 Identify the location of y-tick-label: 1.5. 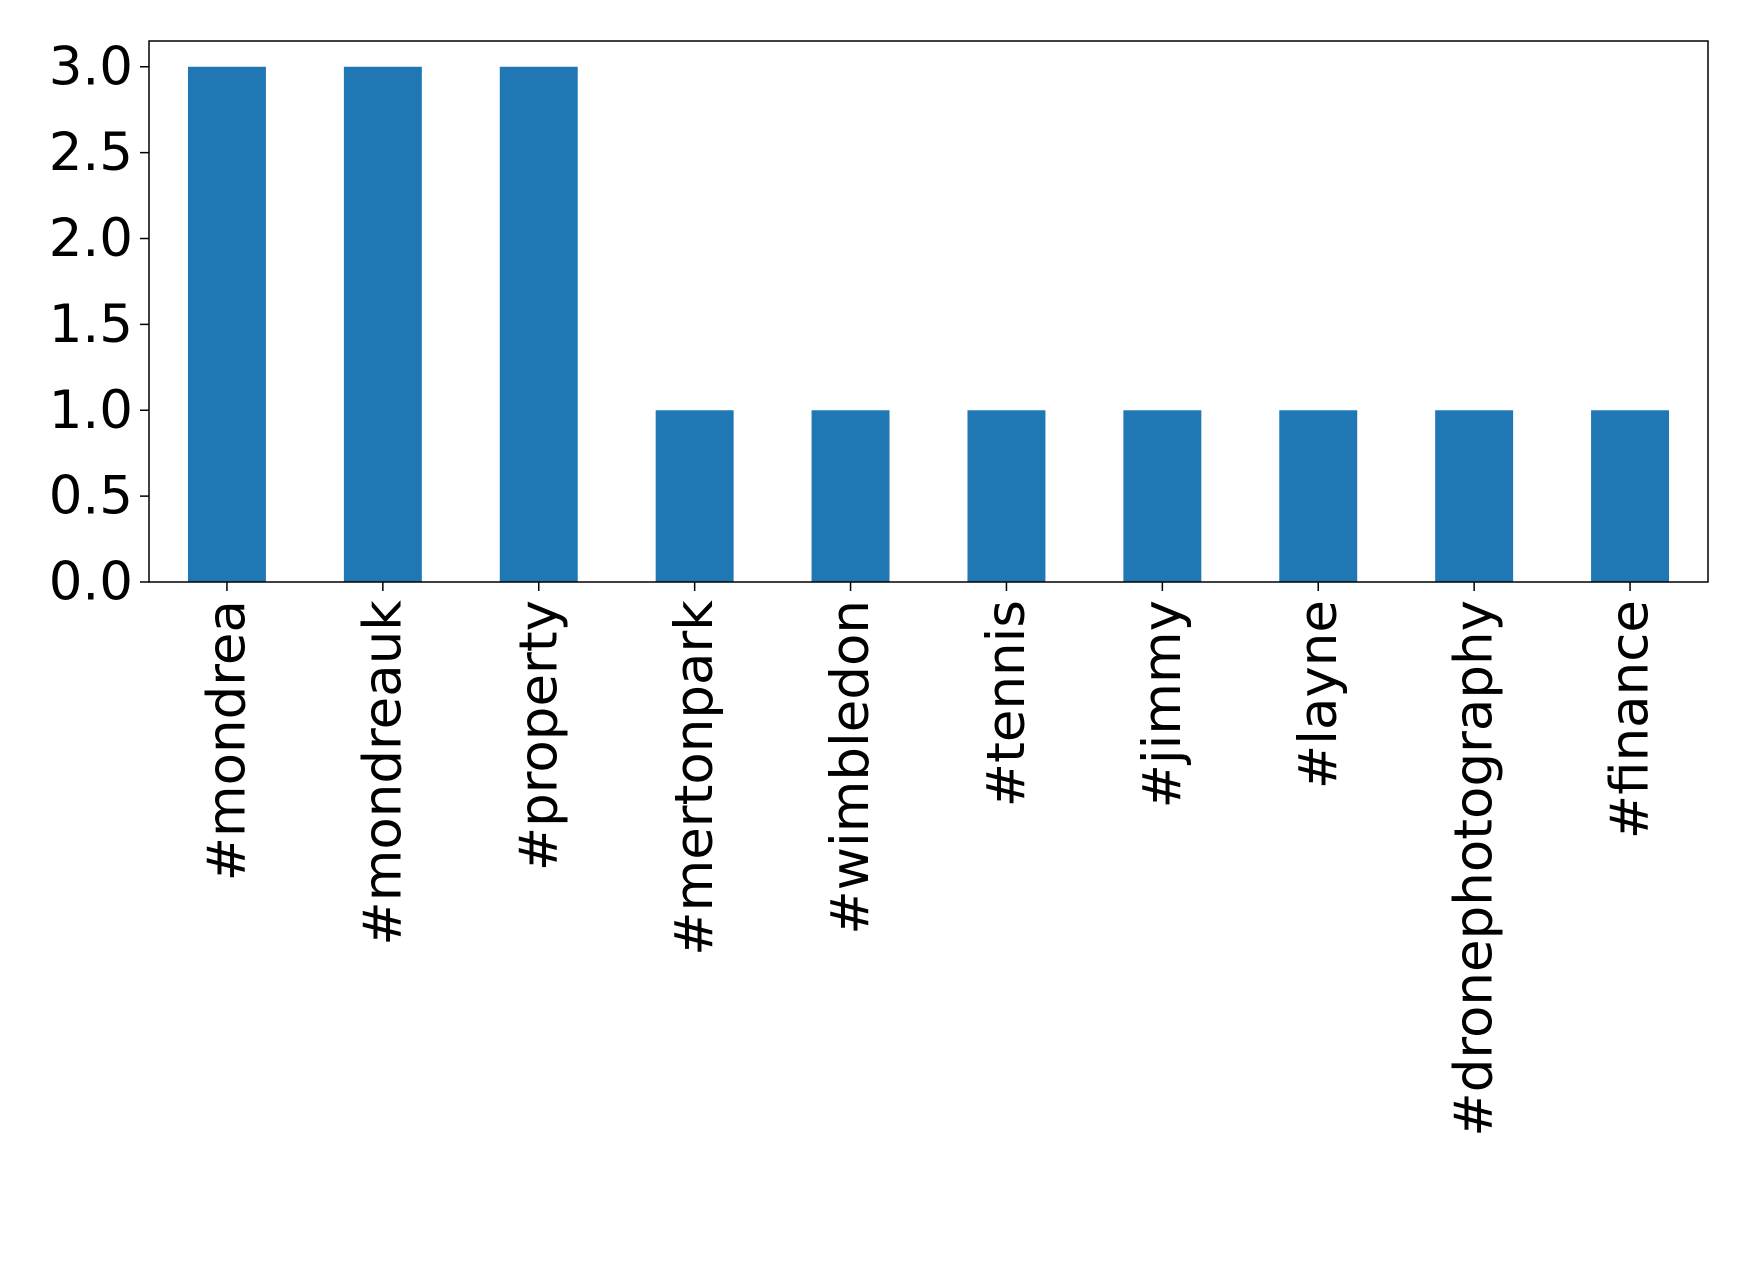
(91, 324).